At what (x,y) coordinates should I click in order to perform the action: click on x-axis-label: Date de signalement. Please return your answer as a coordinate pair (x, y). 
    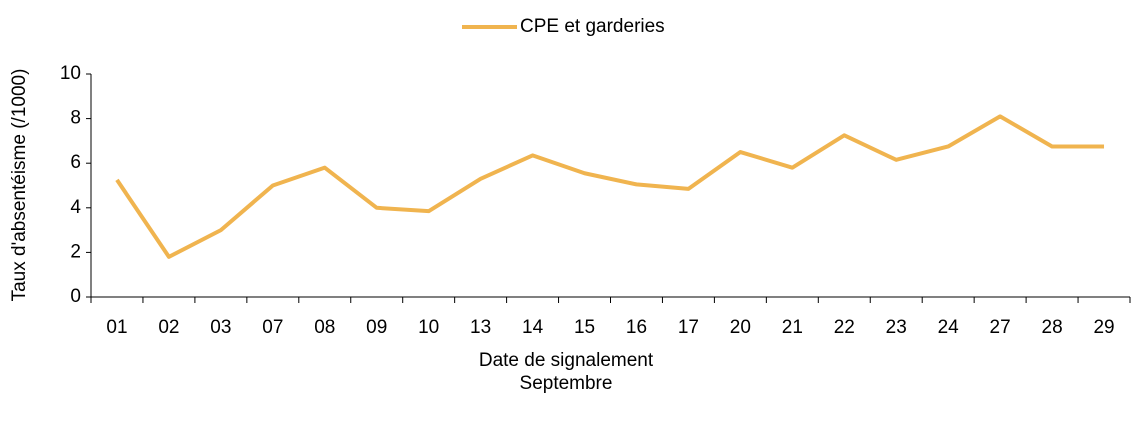
    Looking at the image, I should click on (566, 360).